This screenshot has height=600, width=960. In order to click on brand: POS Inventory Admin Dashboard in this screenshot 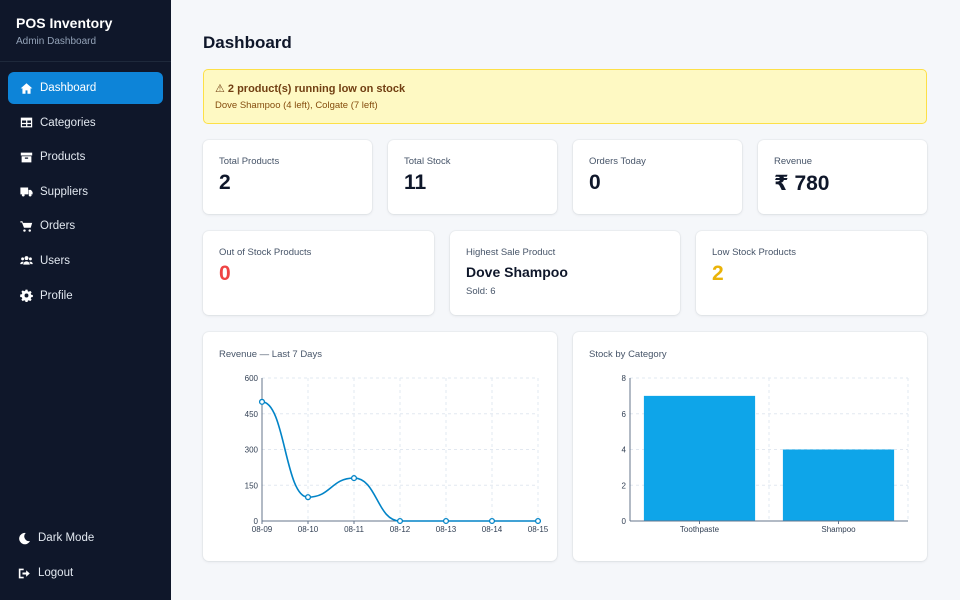, I will do `click(85, 31)`.